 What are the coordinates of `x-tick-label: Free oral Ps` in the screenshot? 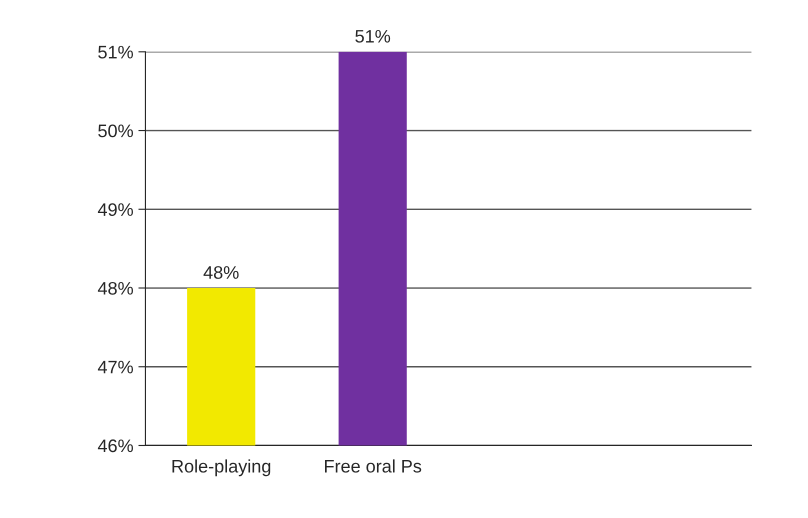 It's located at (373, 466).